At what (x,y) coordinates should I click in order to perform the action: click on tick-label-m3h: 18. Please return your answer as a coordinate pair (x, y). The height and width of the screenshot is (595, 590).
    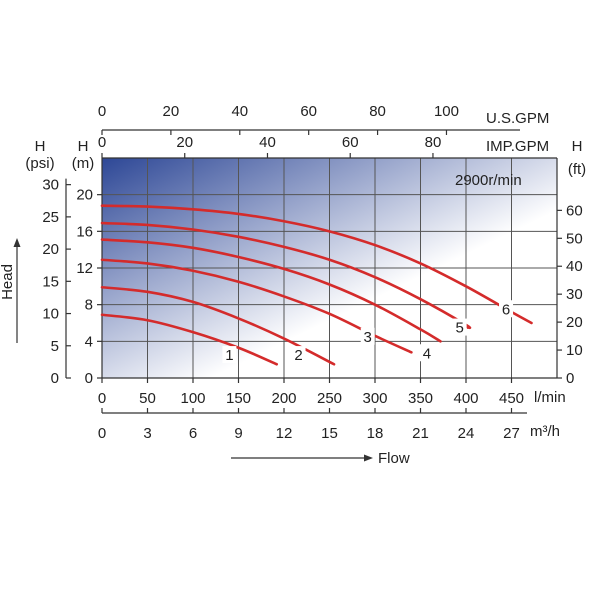
    Looking at the image, I should click on (375, 433).